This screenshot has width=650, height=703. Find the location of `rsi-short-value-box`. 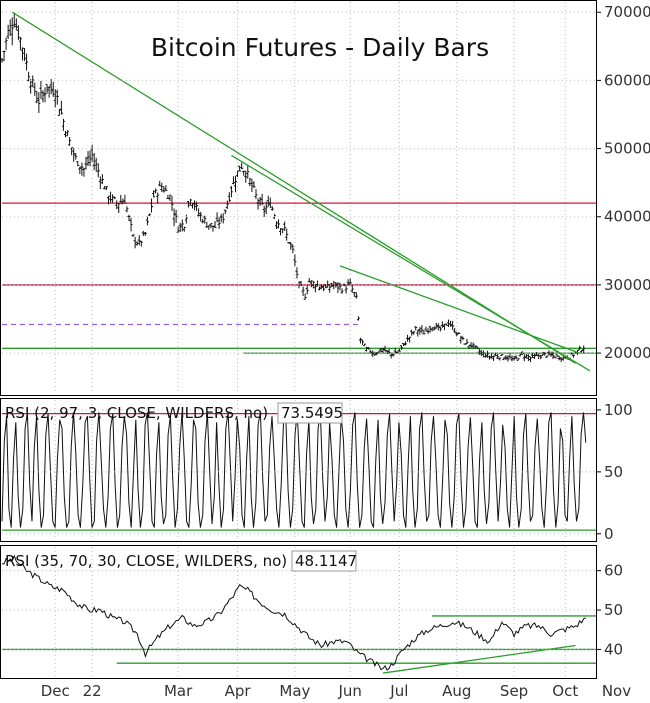

rsi-short-value-box is located at coordinates (310, 413).